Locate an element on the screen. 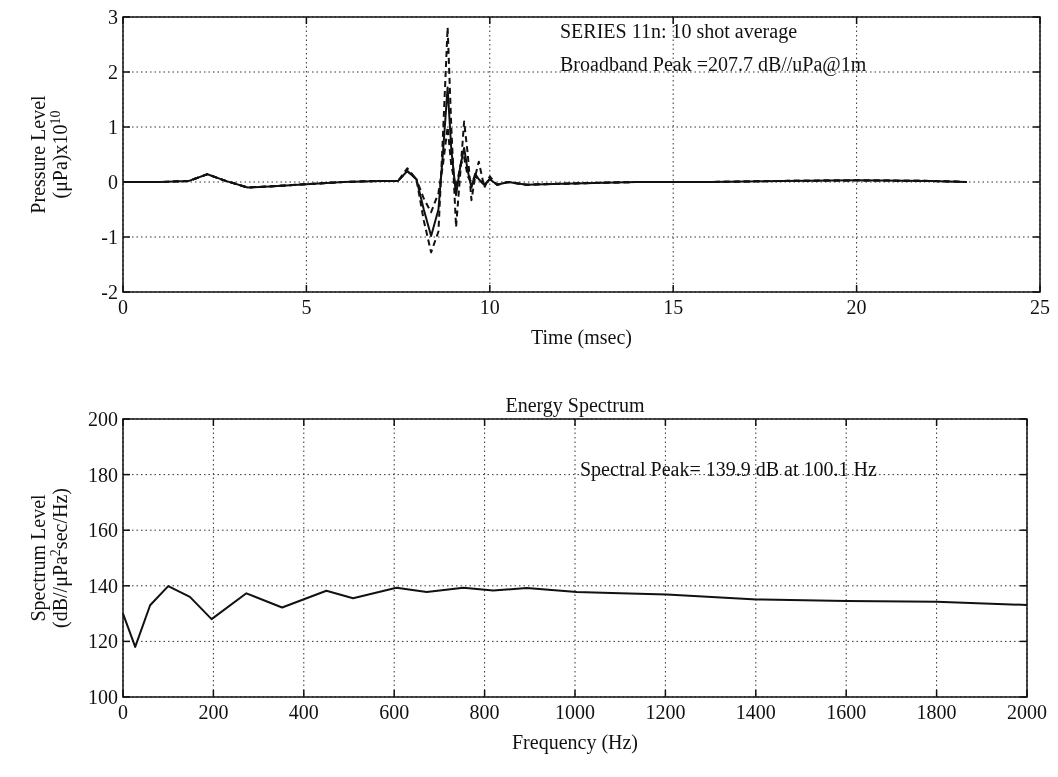 The width and height of the screenshot is (1058, 777). x-tick-label: 800 is located at coordinates (484, 712).